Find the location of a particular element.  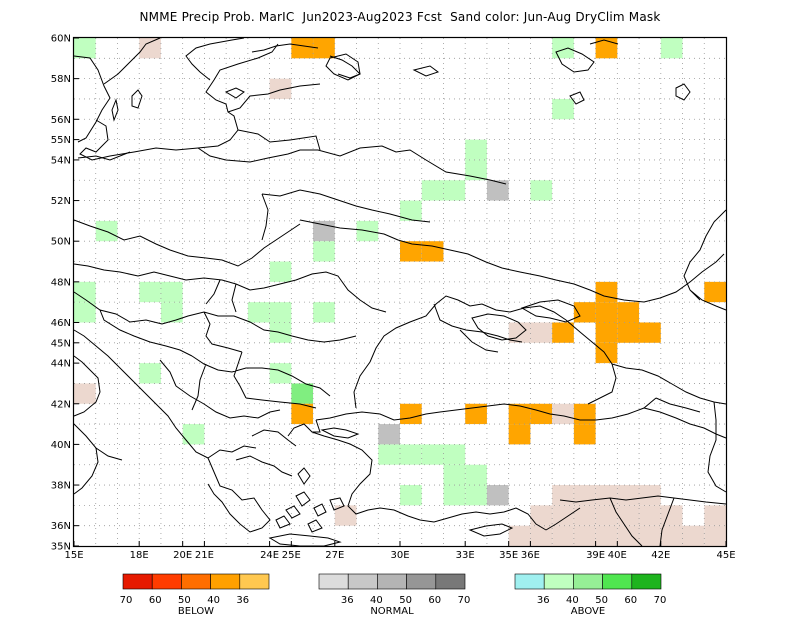

lon-tick-label: 27E is located at coordinates (334, 555).